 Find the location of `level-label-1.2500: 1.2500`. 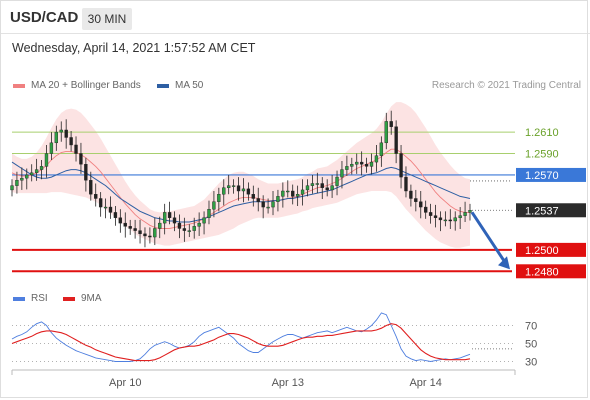

level-label-1.2500: 1.2500 is located at coordinates (542, 251).